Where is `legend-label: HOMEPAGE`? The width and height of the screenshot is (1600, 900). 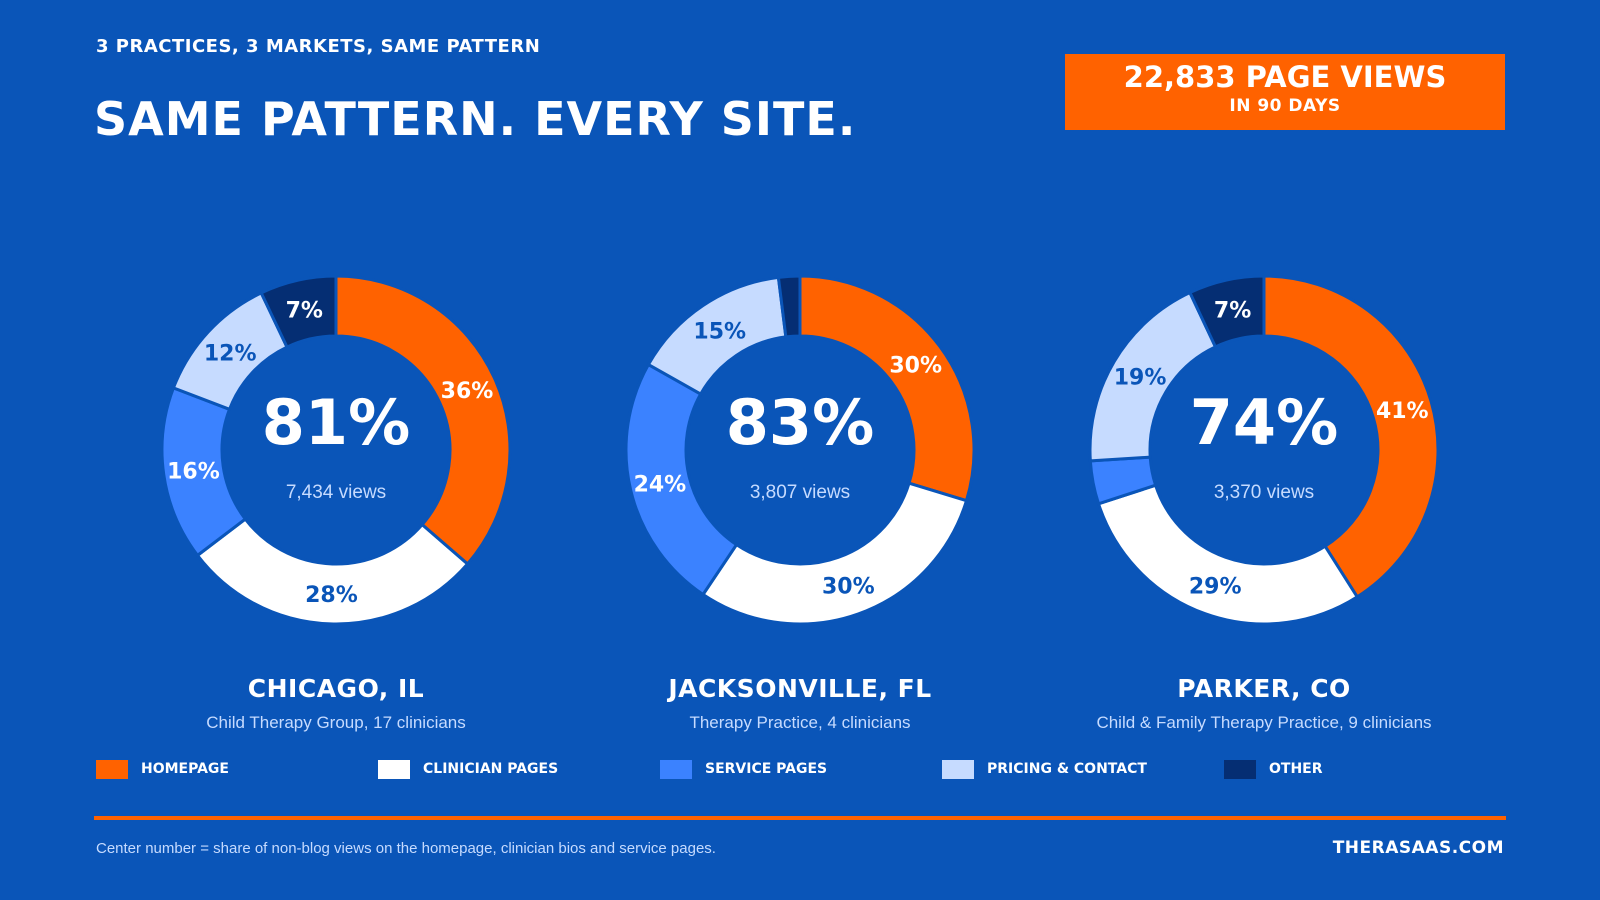
legend-label: HOMEPAGE is located at coordinates (185, 769).